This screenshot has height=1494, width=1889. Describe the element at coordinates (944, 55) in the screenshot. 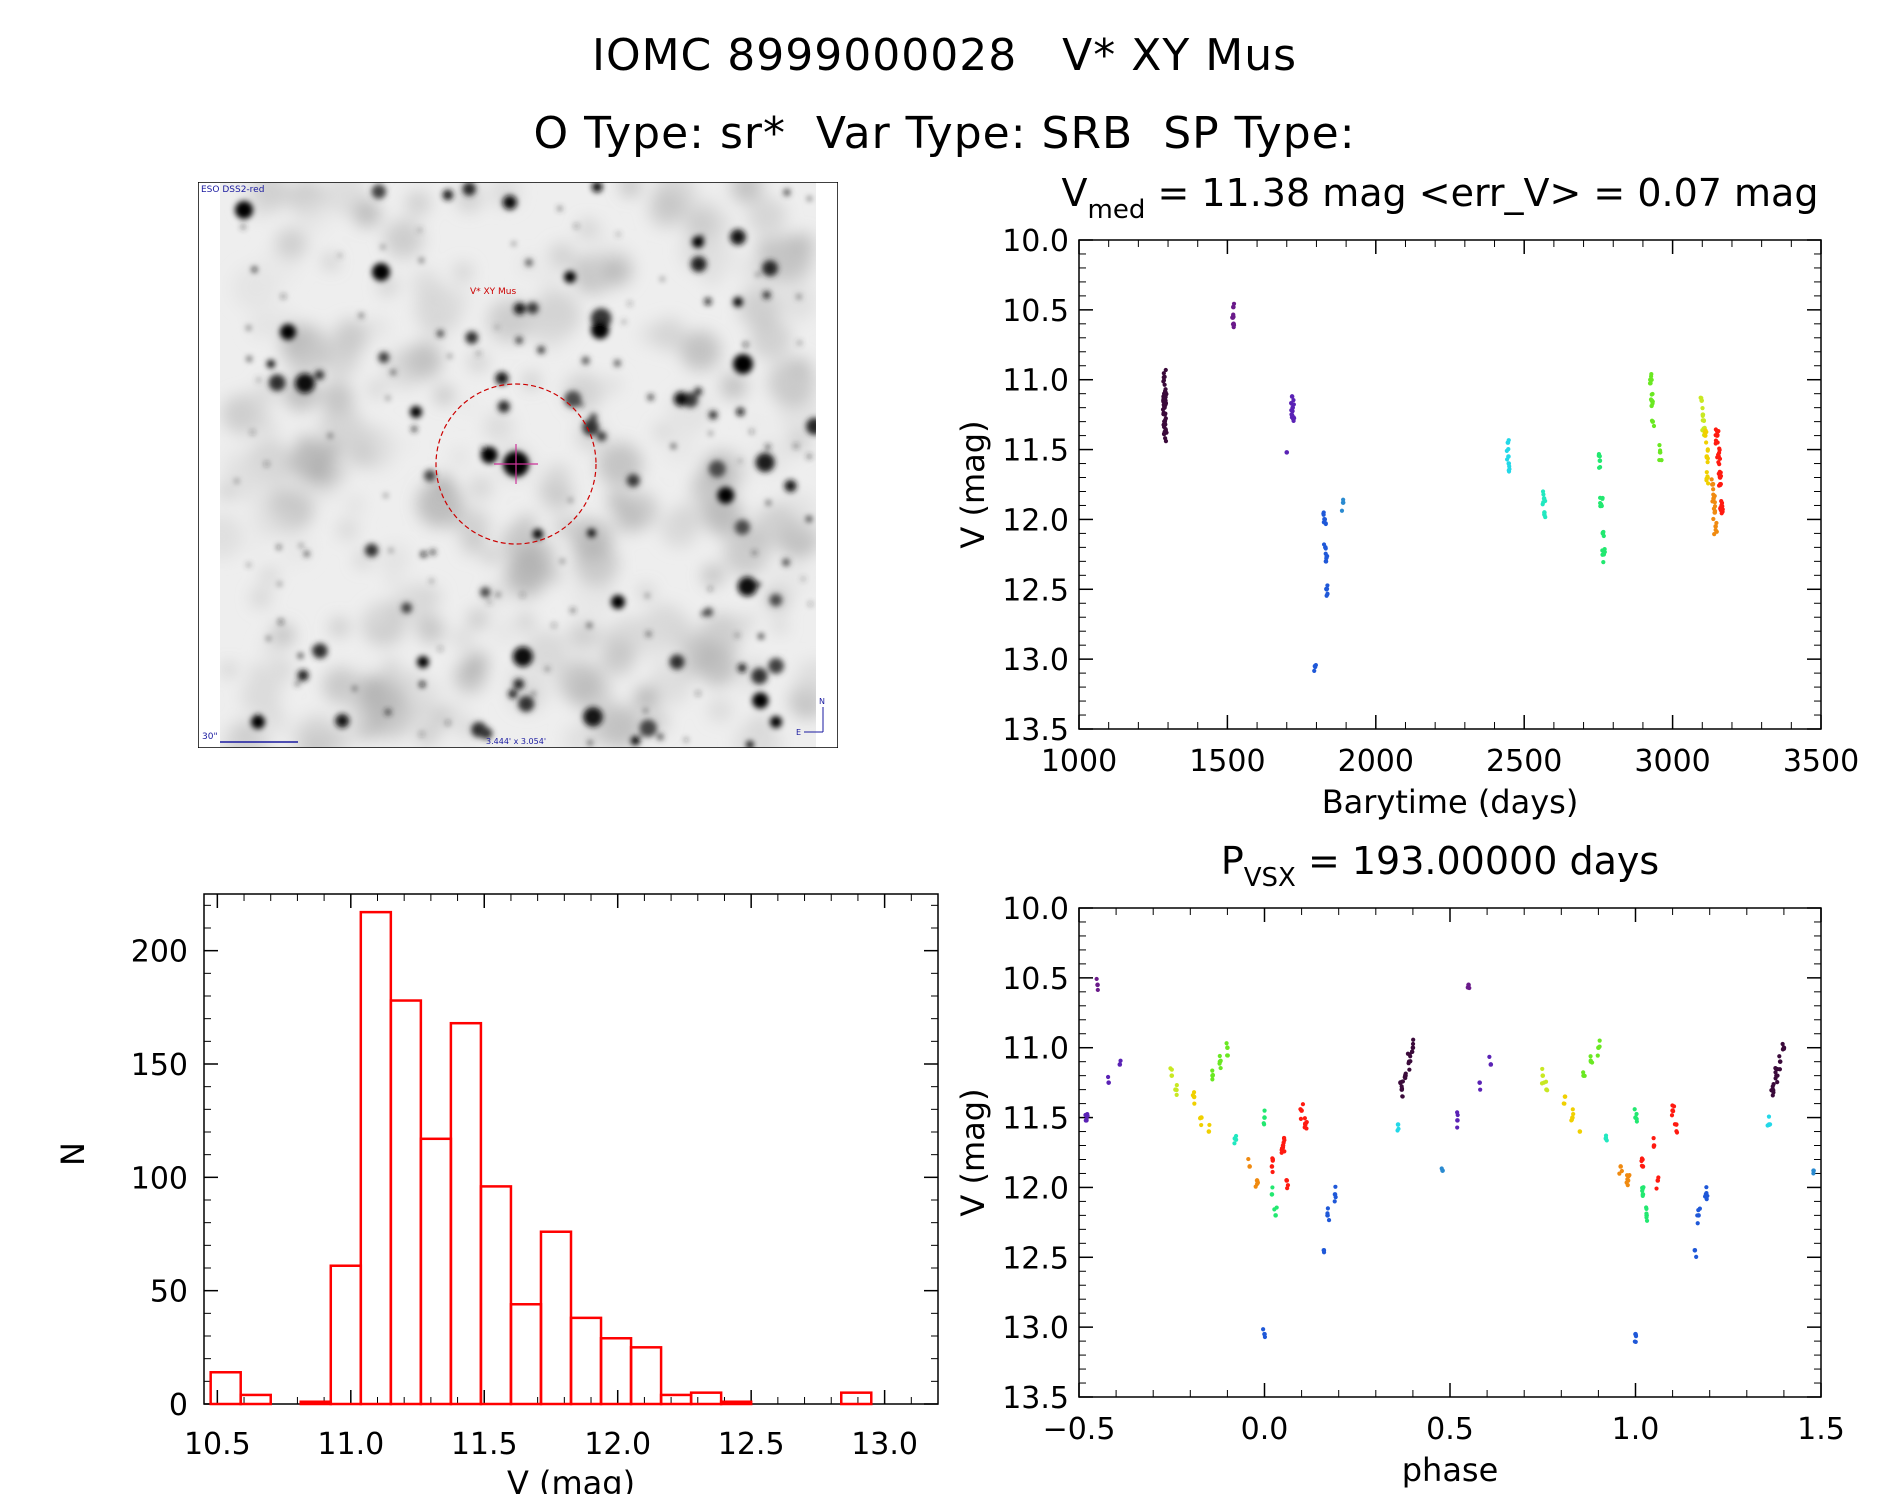

I see `figure-title: IOMC 8999000028 V* XY Mus` at that location.